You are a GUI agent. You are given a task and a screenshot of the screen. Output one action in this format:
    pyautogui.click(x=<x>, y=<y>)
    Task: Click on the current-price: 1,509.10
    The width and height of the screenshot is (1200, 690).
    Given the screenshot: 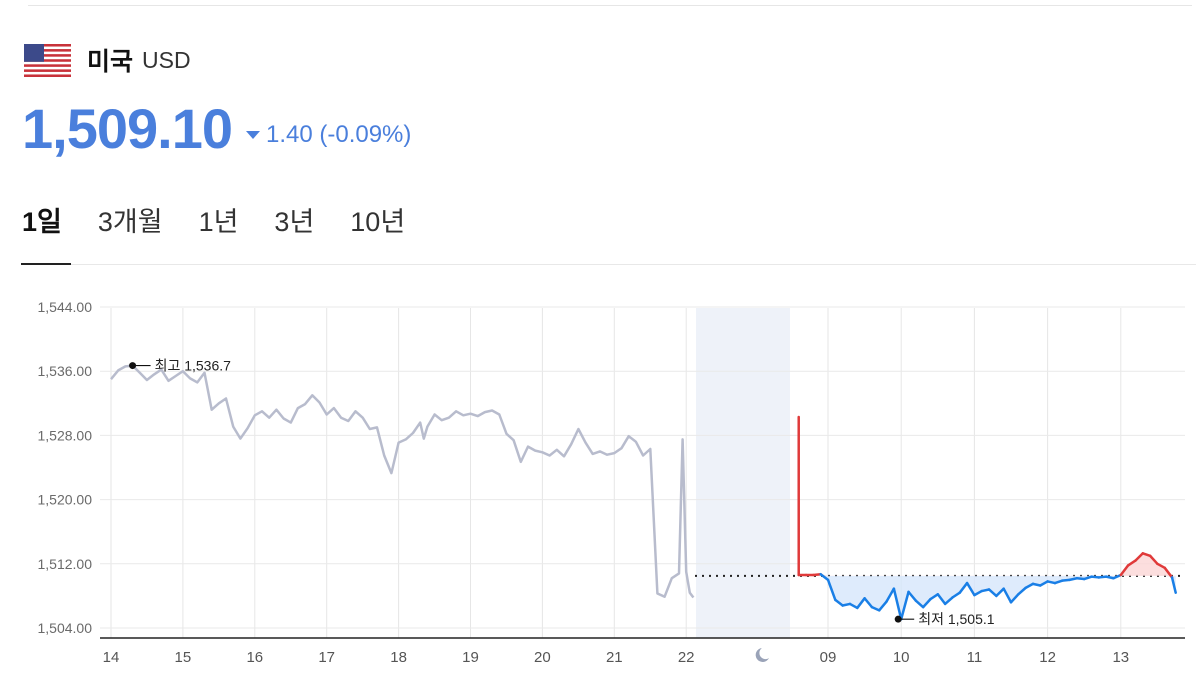 What is the action you would take?
    pyautogui.click(x=127, y=128)
    